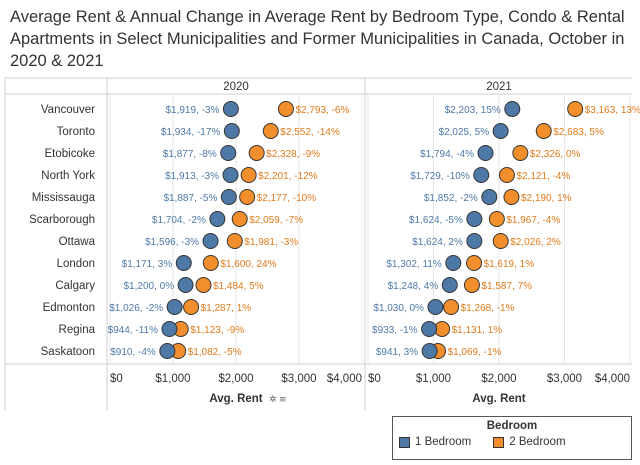  I want to click on data-label-2bed-2021-mississauga: $2,190, 1%, so click(546, 198).